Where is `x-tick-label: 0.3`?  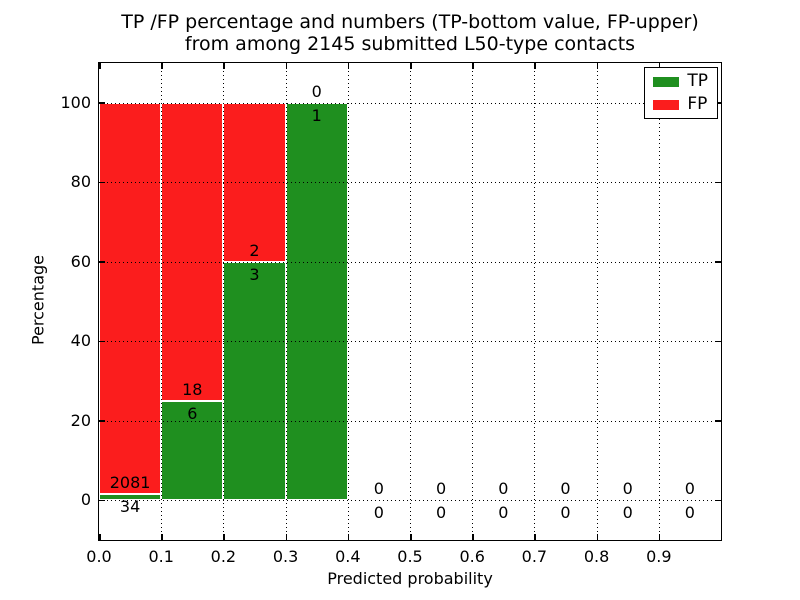 x-tick-label: 0.3 is located at coordinates (285, 556).